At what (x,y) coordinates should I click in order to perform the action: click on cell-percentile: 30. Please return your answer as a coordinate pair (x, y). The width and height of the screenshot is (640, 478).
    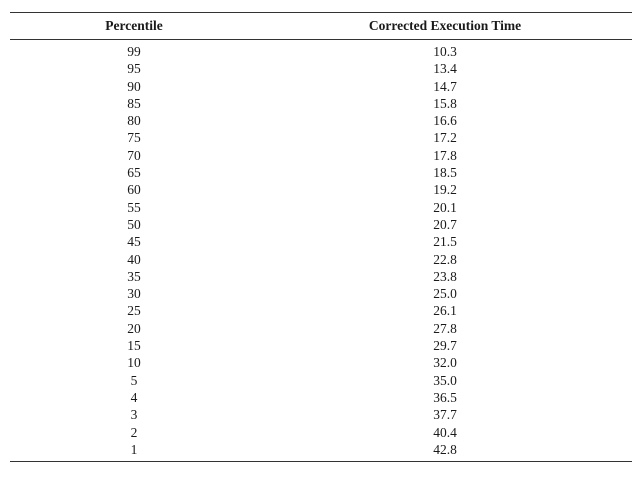
    Looking at the image, I should click on (134, 294).